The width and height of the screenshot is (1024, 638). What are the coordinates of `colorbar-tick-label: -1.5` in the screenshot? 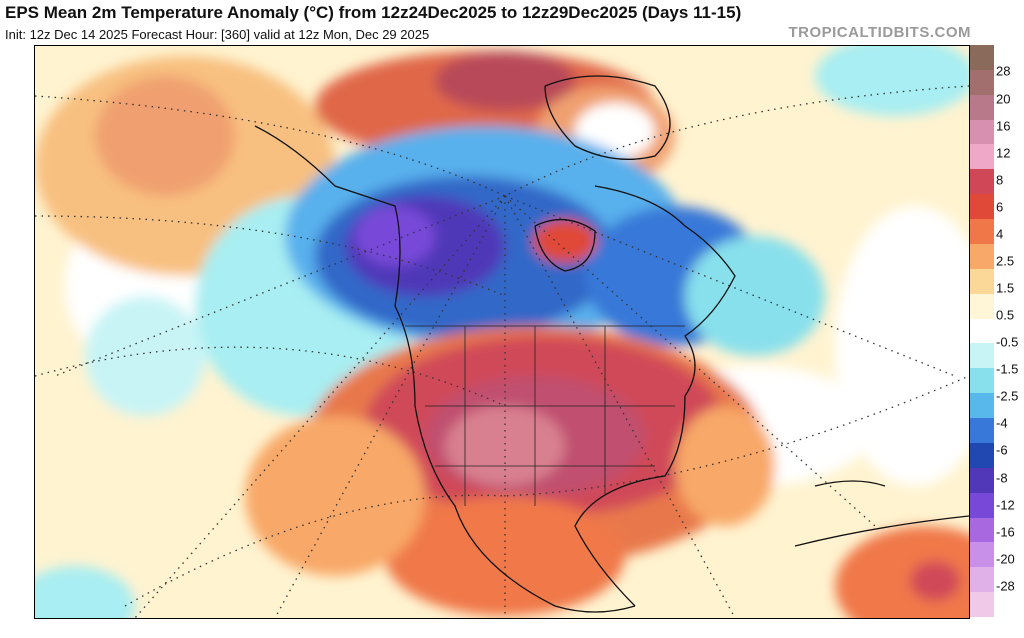 It's located at (1007, 369).